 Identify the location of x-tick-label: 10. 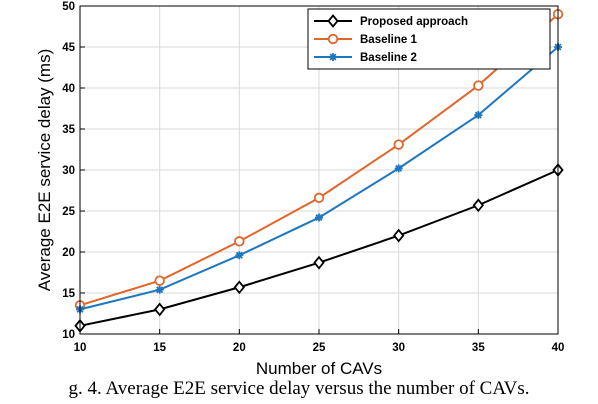
(80, 348).